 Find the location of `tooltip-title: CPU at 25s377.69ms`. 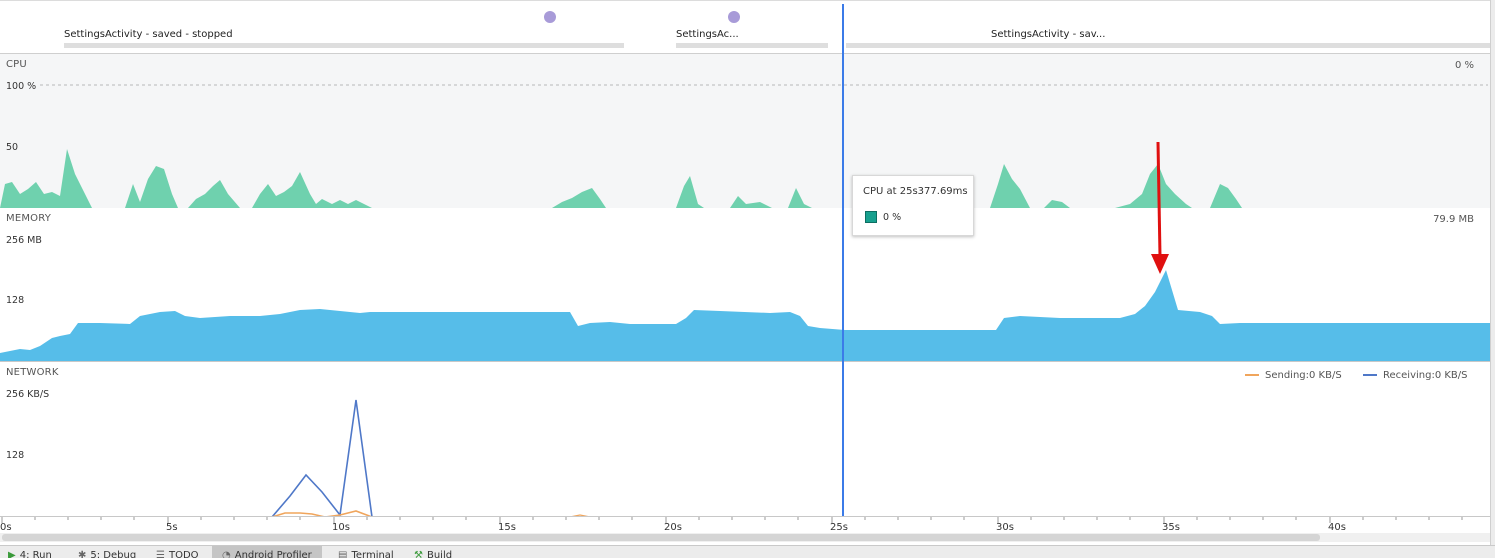

tooltip-title: CPU at 25s377.69ms is located at coordinates (915, 191).